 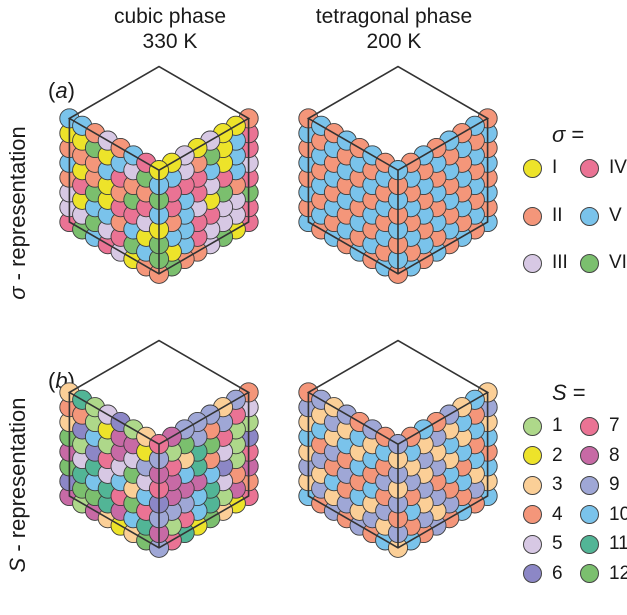 I want to click on sigma-legend-item-VI: VI, so click(x=603, y=263).